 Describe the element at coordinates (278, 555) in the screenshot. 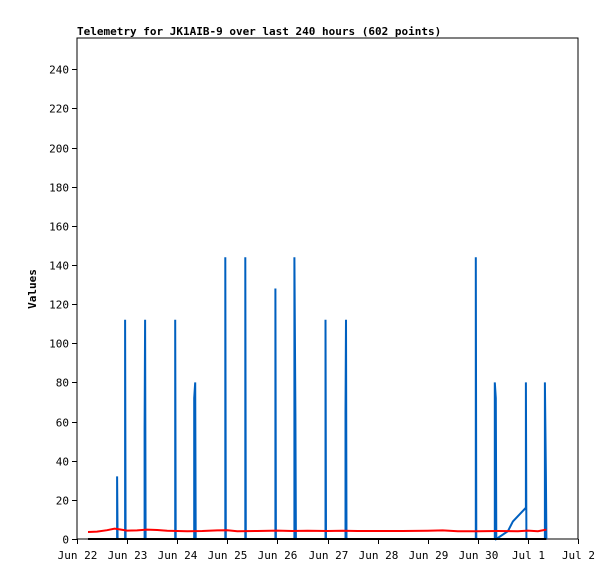

I see `x-tick-label: Jun 26` at that location.